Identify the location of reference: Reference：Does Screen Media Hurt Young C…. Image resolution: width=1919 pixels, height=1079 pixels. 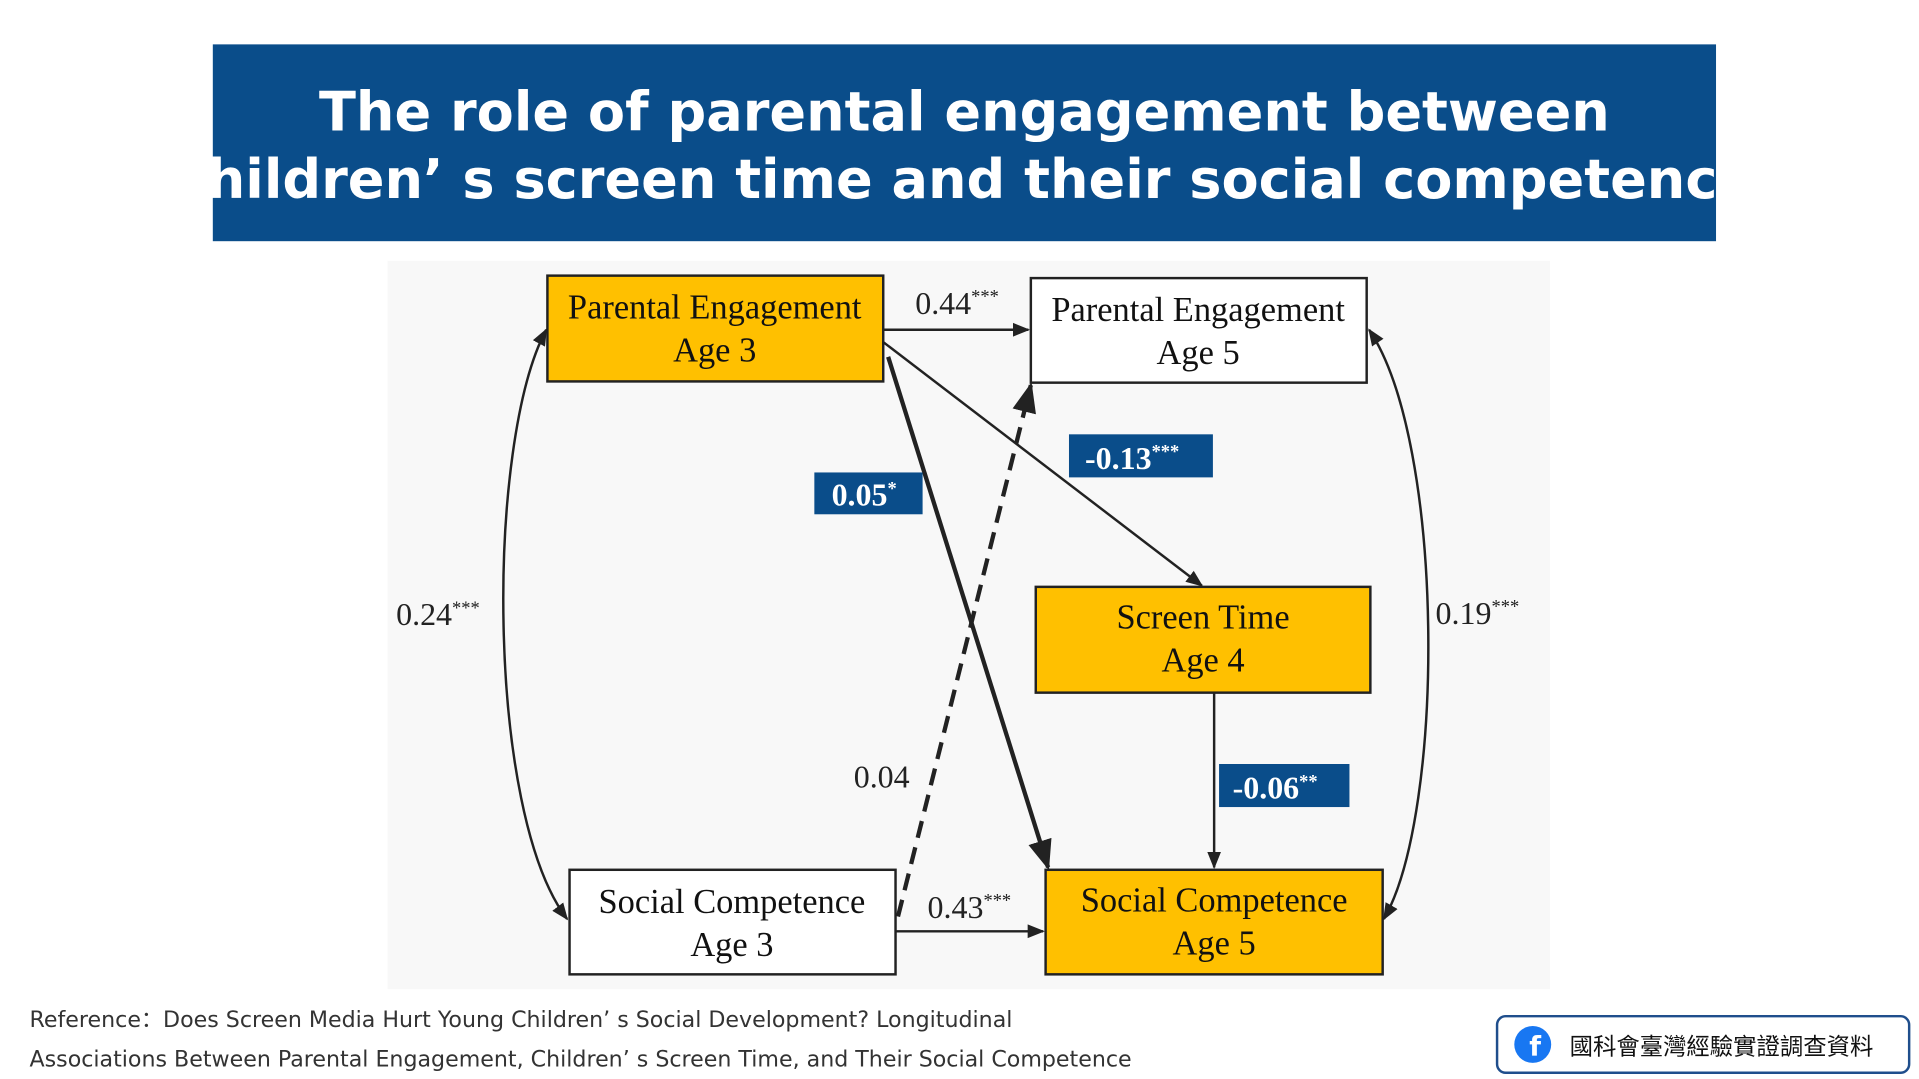
(521, 1020).